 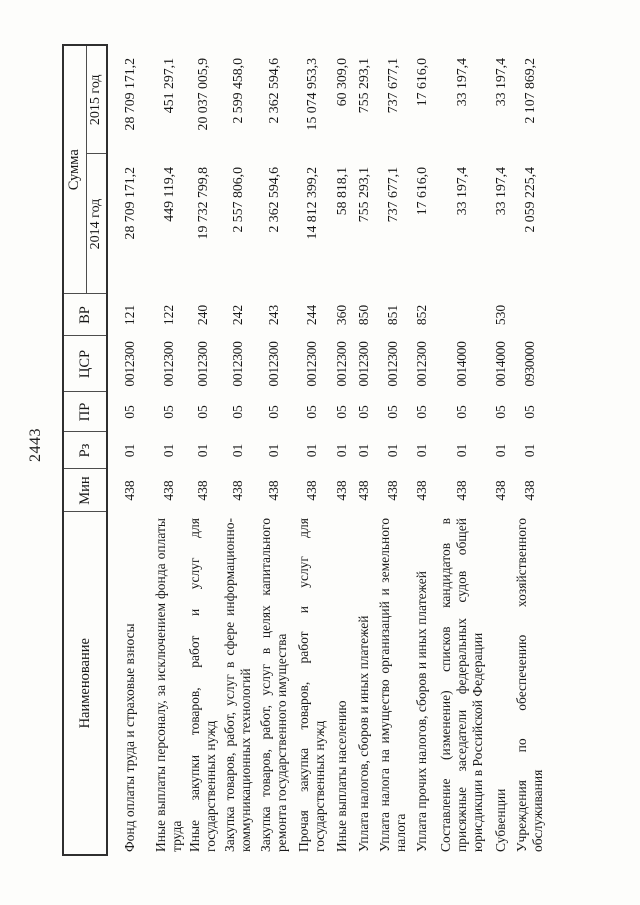 I want to click on vr-code-cell: 242, so click(x=237, y=315).